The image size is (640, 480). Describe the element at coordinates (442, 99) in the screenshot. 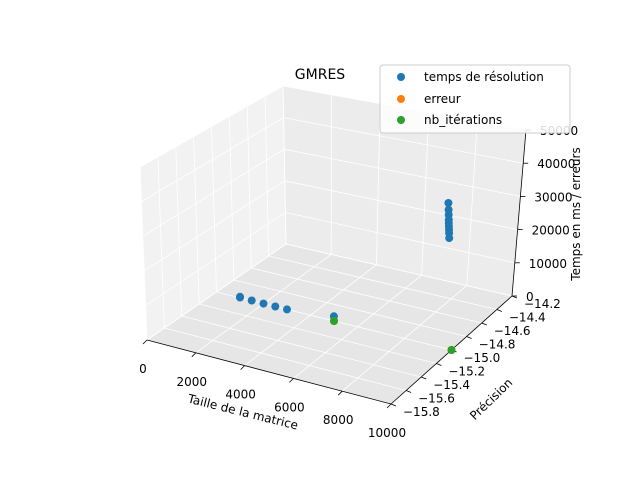

I see `legend-label-erreur: erreur` at that location.